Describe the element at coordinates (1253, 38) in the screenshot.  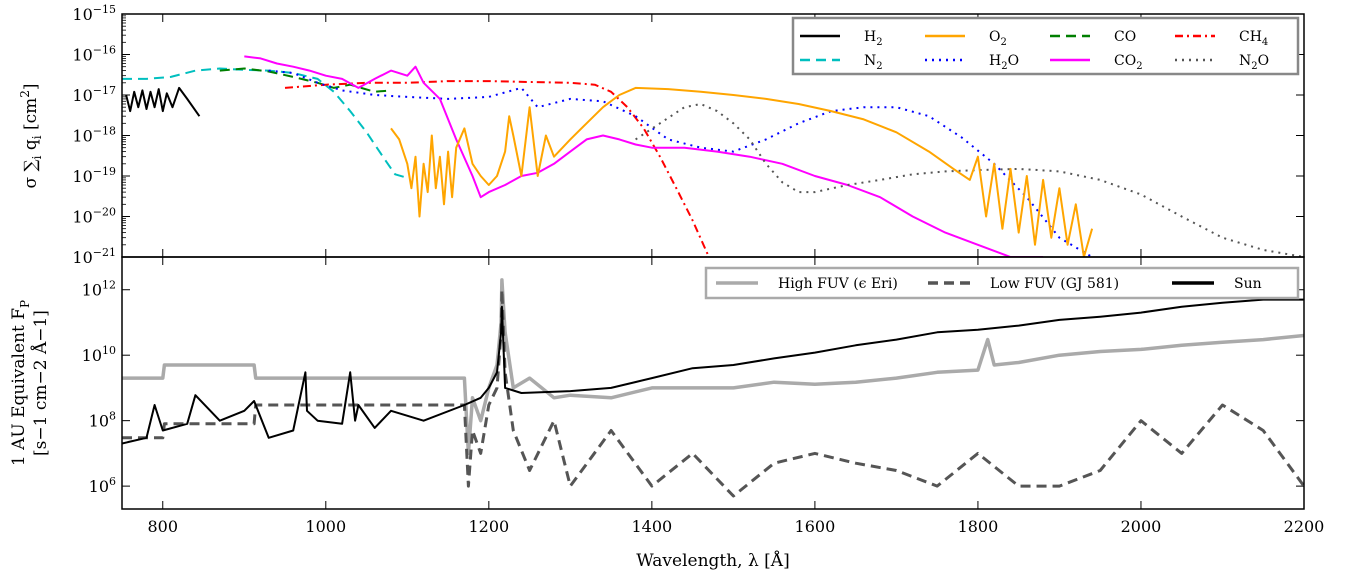
I see `top-legend-label: CH4` at that location.